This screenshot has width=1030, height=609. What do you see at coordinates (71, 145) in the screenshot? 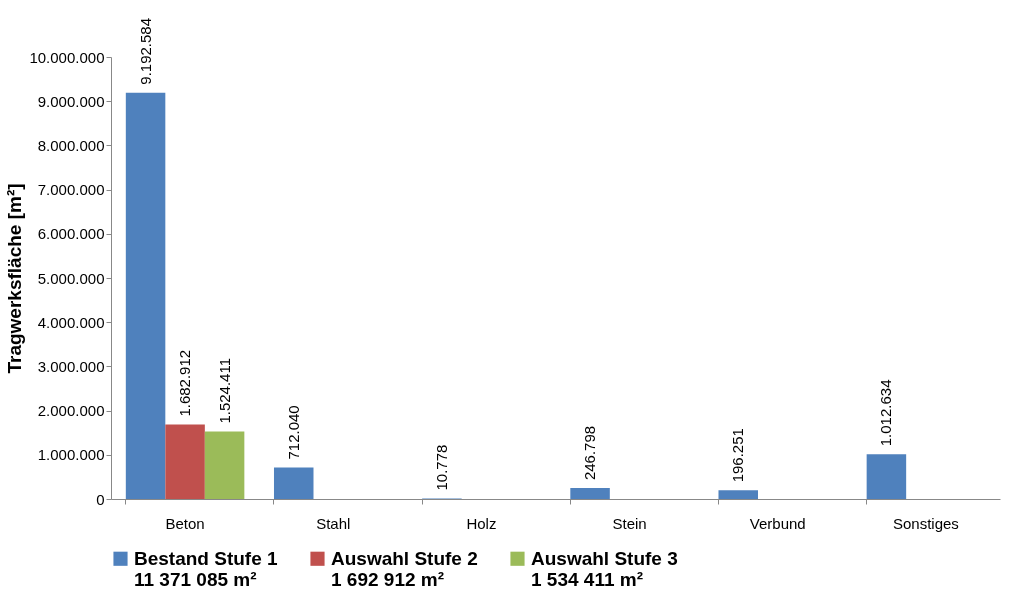
I see `y-tick-label: 8.000.000` at bounding box center [71, 145].